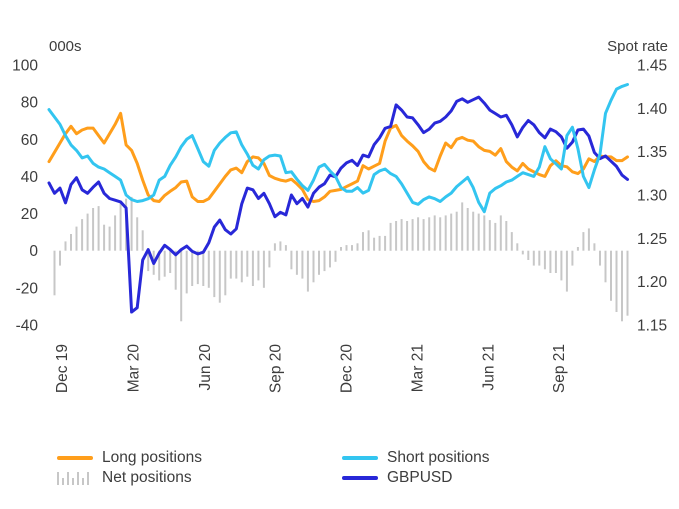 The height and width of the screenshot is (509, 679). Describe the element at coordinates (75, 458) in the screenshot. I see `long-positions-swatch-icon` at that location.